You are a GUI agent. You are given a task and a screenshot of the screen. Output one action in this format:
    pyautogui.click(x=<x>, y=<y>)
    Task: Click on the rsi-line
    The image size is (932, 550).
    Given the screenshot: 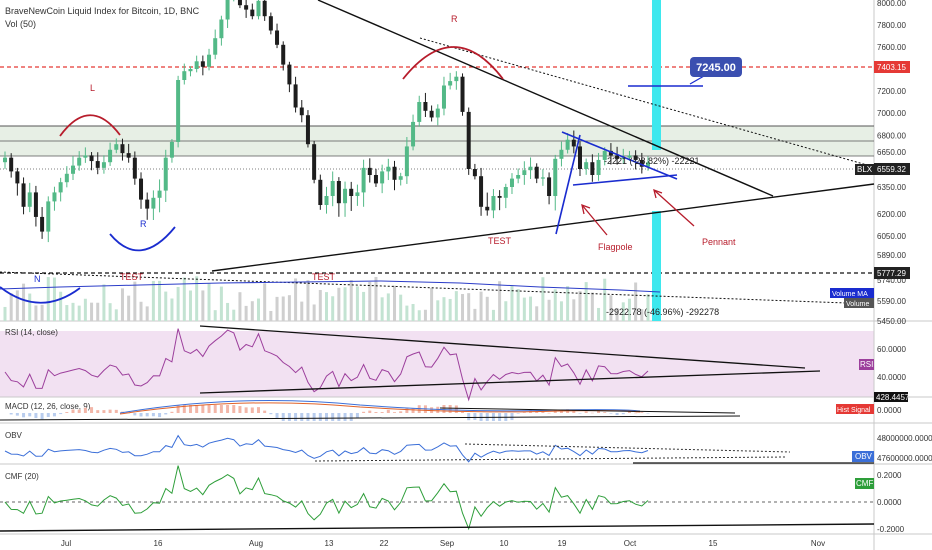 What is the action you would take?
    pyautogui.click(x=326, y=365)
    